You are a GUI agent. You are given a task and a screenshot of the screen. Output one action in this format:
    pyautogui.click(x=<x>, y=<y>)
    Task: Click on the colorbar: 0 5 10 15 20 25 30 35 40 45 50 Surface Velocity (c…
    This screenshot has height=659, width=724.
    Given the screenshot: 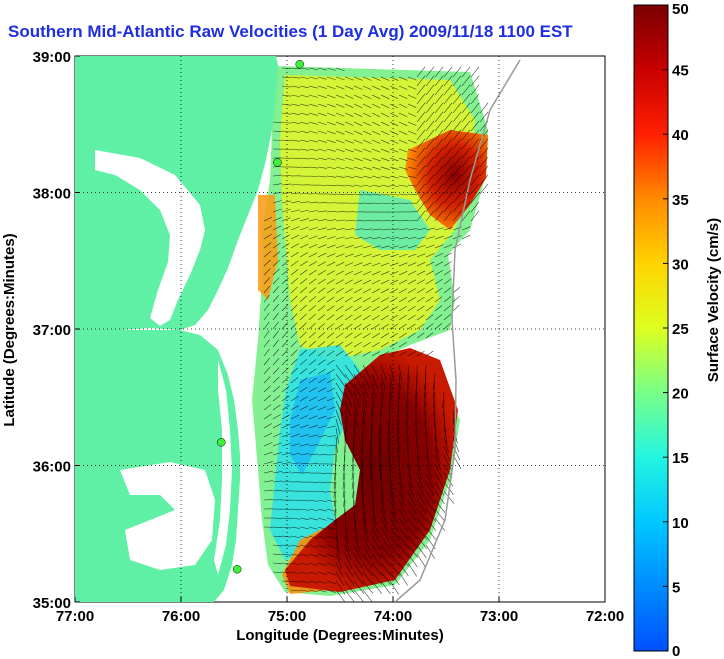 What is the action you would take?
    pyautogui.click(x=677, y=330)
    